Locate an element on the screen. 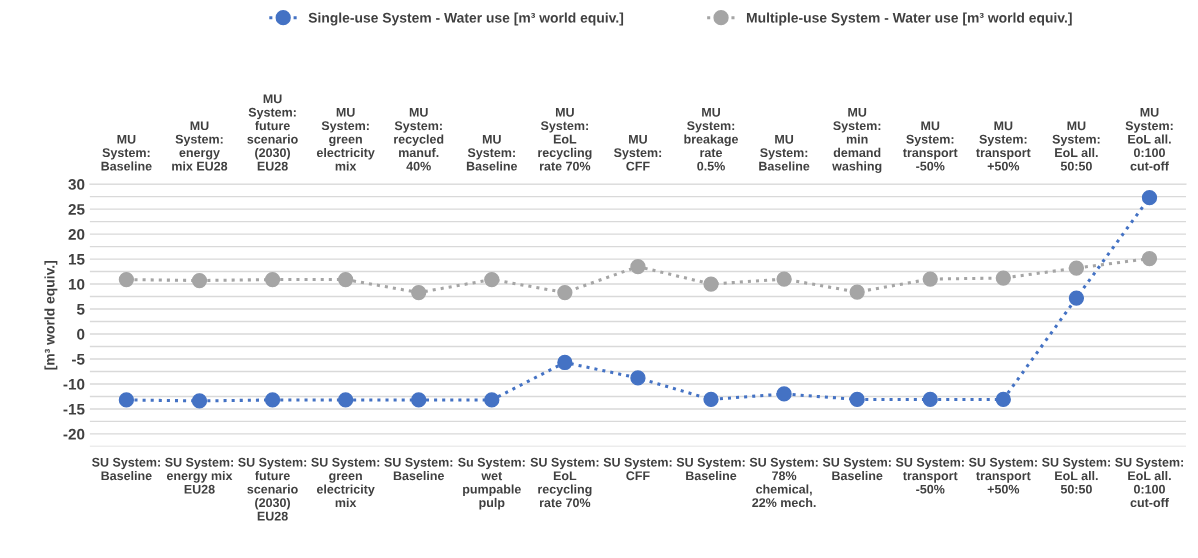 The height and width of the screenshot is (558, 1198). y-tick-label: 20 is located at coordinates (76, 234).